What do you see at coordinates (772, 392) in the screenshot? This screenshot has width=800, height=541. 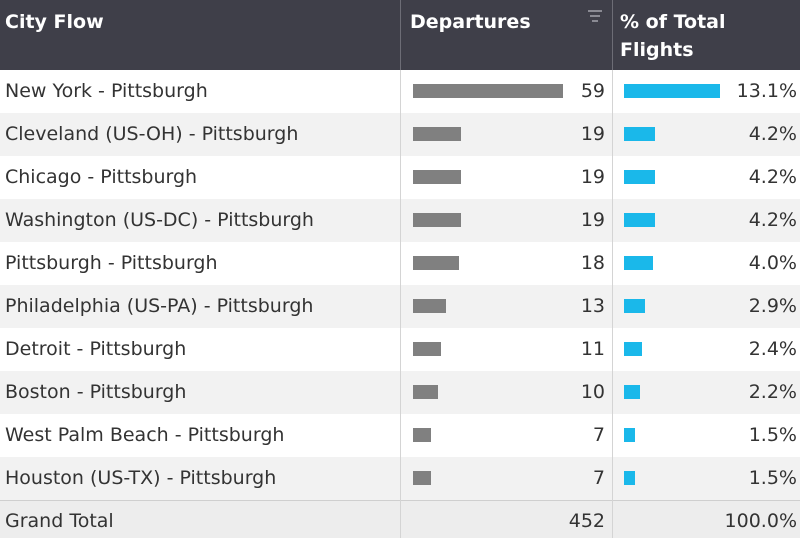 I see `pct-total-value: 2.2%` at bounding box center [772, 392].